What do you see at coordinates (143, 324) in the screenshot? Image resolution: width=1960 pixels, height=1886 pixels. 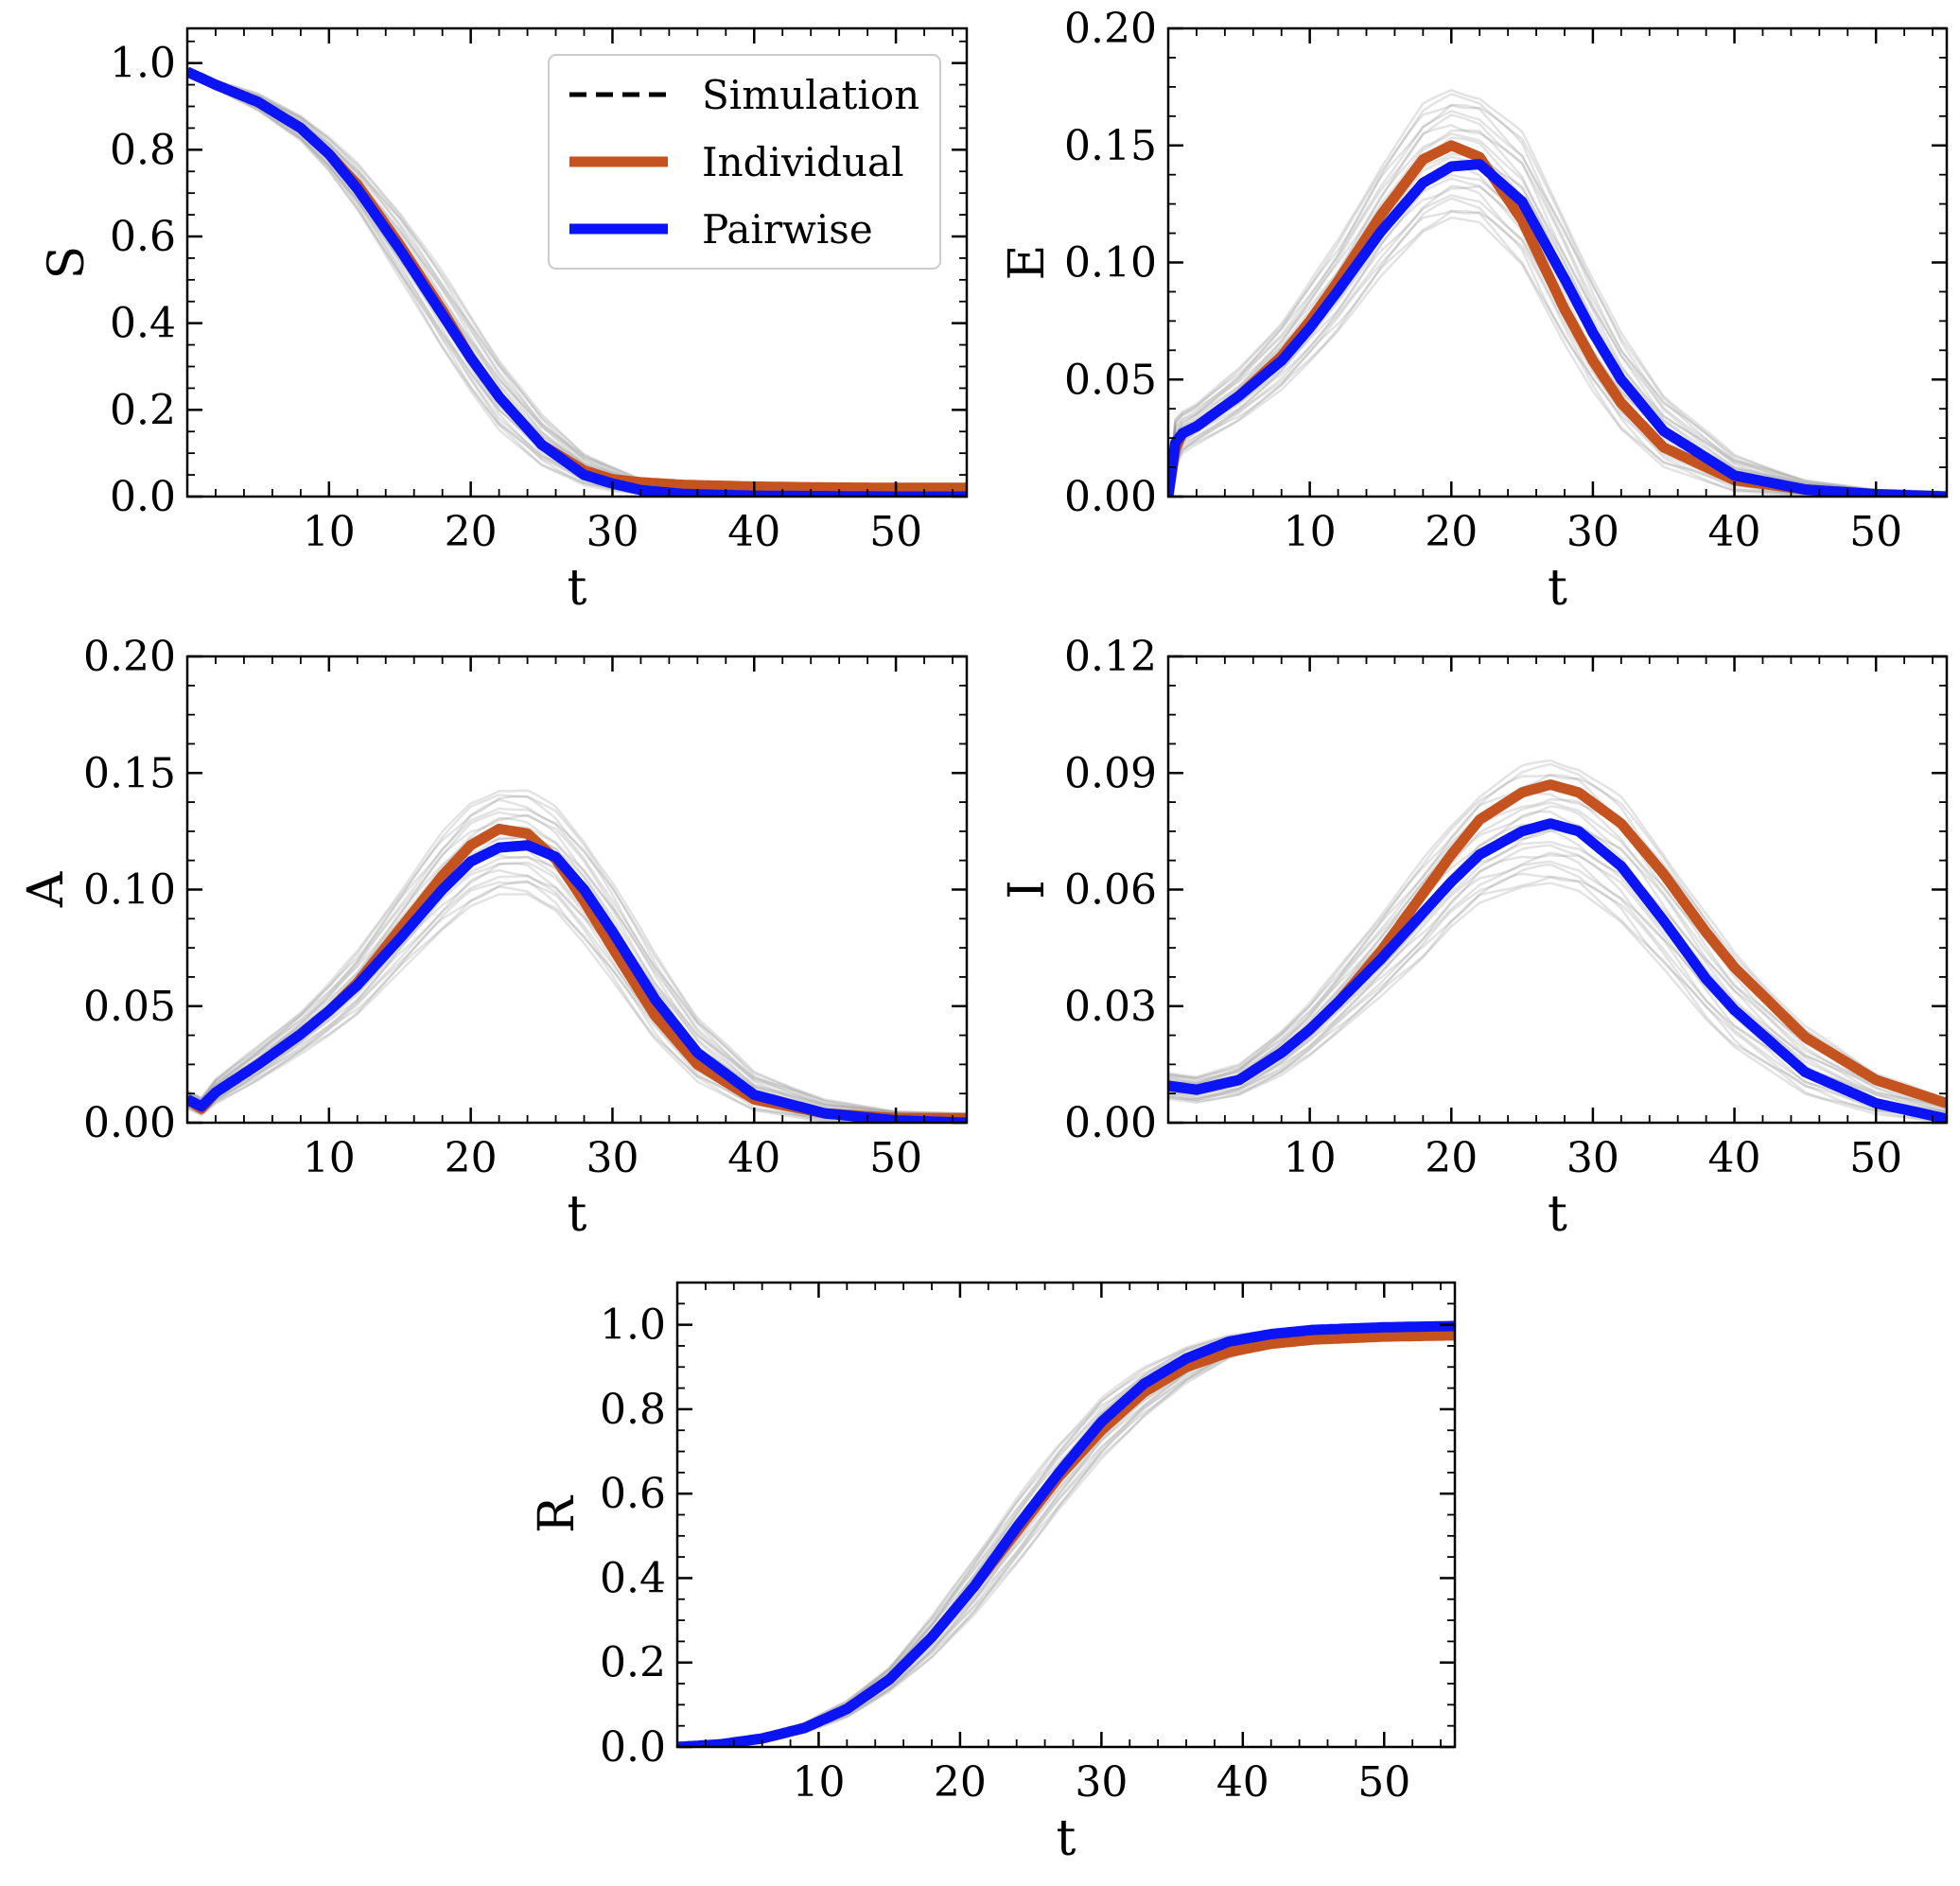 I see `y-tick-label: 0.4` at bounding box center [143, 324].